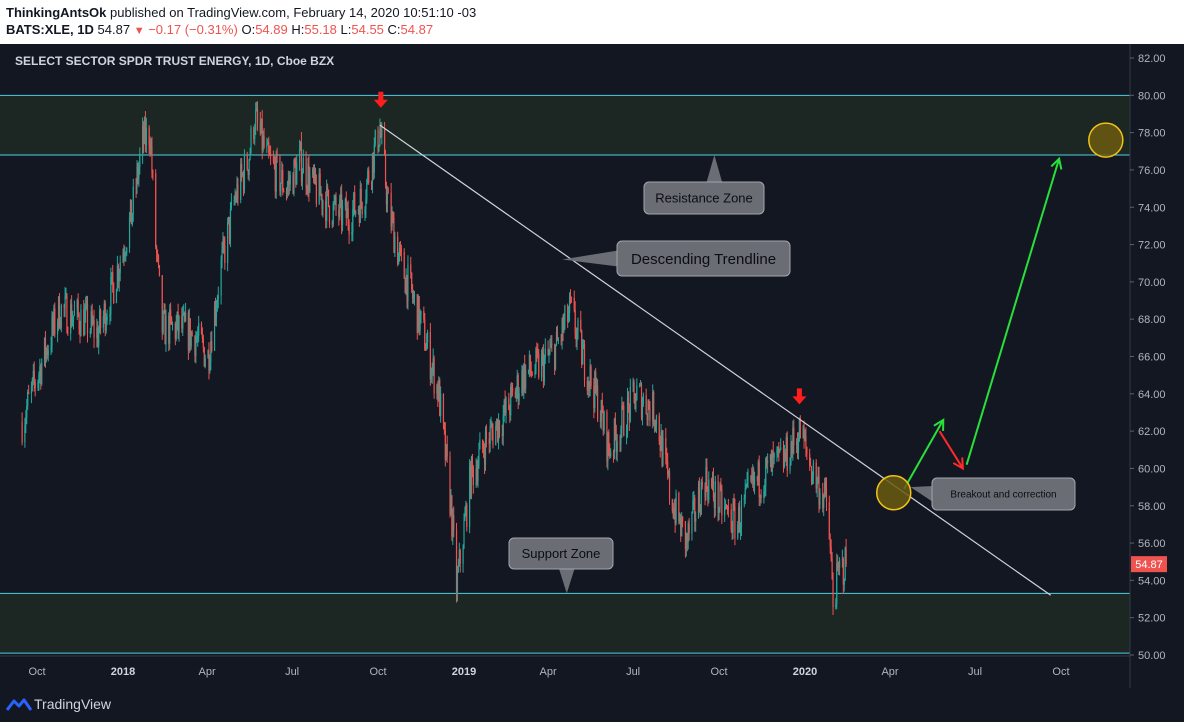  Describe the element at coordinates (1152, 208) in the screenshot. I see `y-tick-label: 74.00` at that location.